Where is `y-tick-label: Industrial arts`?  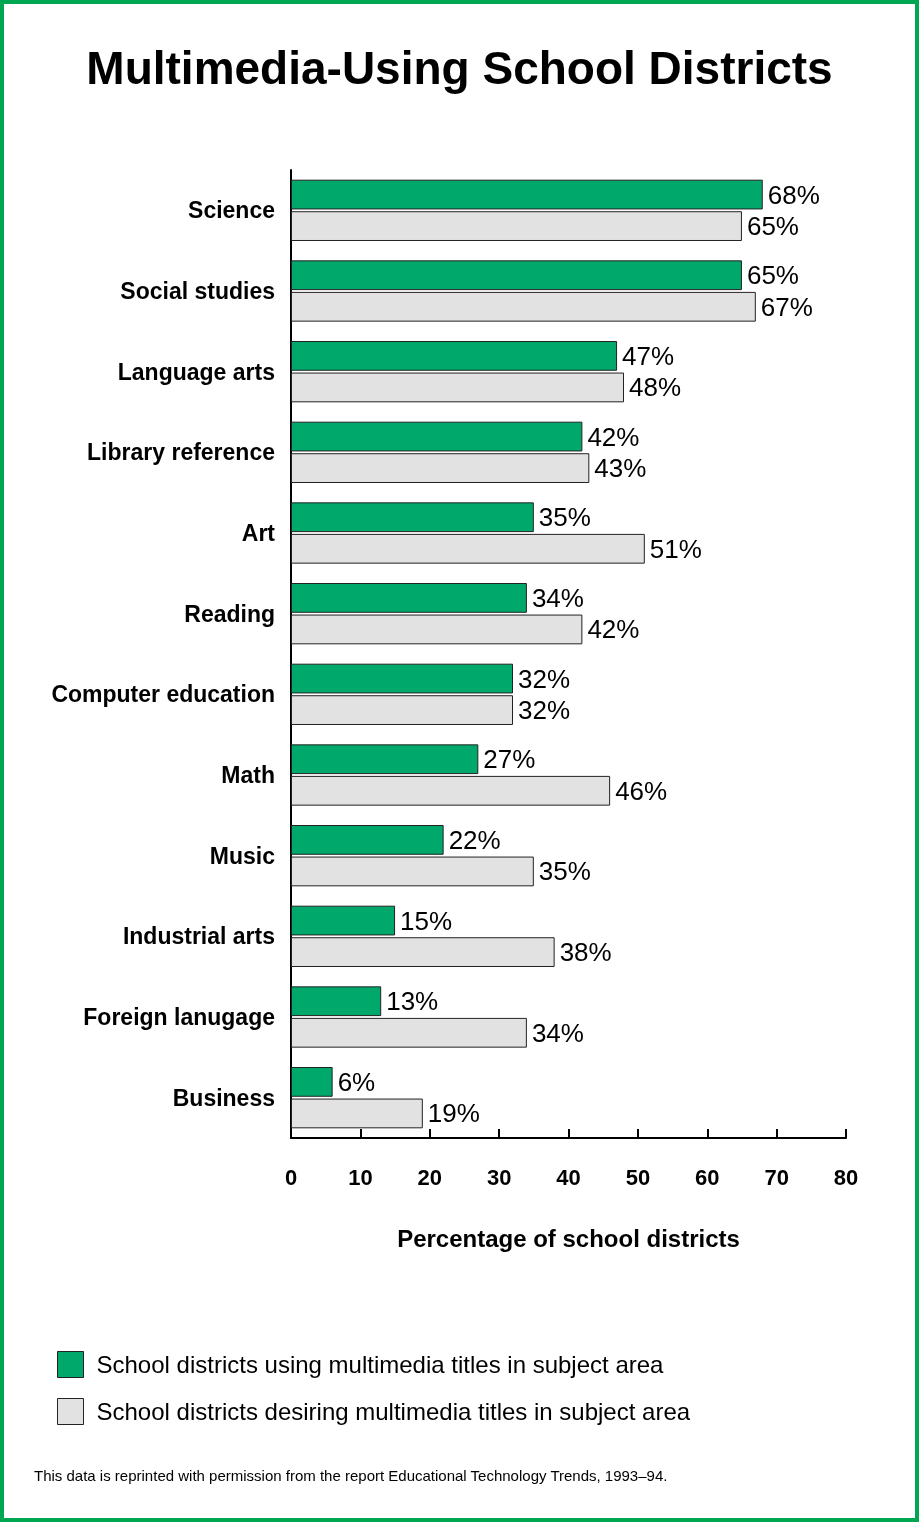 y-tick-label: Industrial arts is located at coordinates (198, 936).